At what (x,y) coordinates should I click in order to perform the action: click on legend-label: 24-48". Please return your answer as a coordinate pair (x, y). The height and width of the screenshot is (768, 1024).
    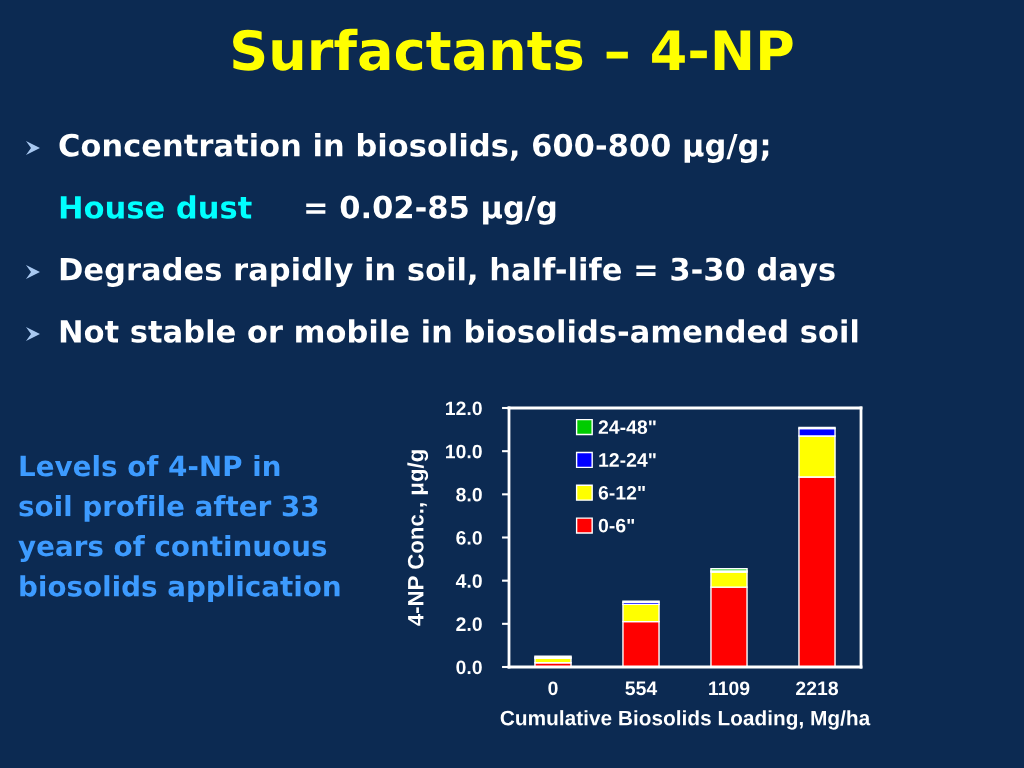
    Looking at the image, I should click on (627, 427).